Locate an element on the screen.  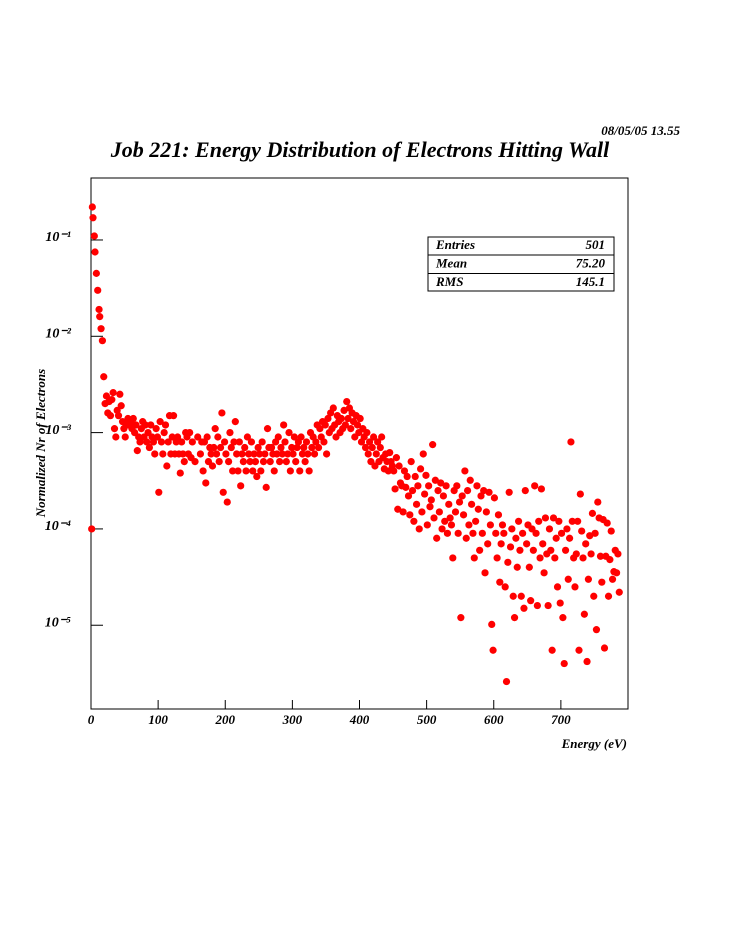
x-tick-label: 500 is located at coordinates (427, 719).